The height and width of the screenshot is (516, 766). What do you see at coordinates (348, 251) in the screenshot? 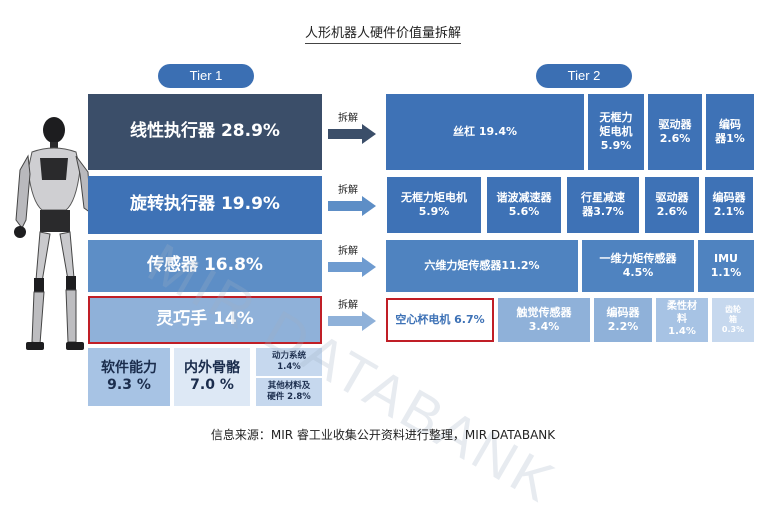
I see `decompose-label-3: 拆解` at bounding box center [348, 251].